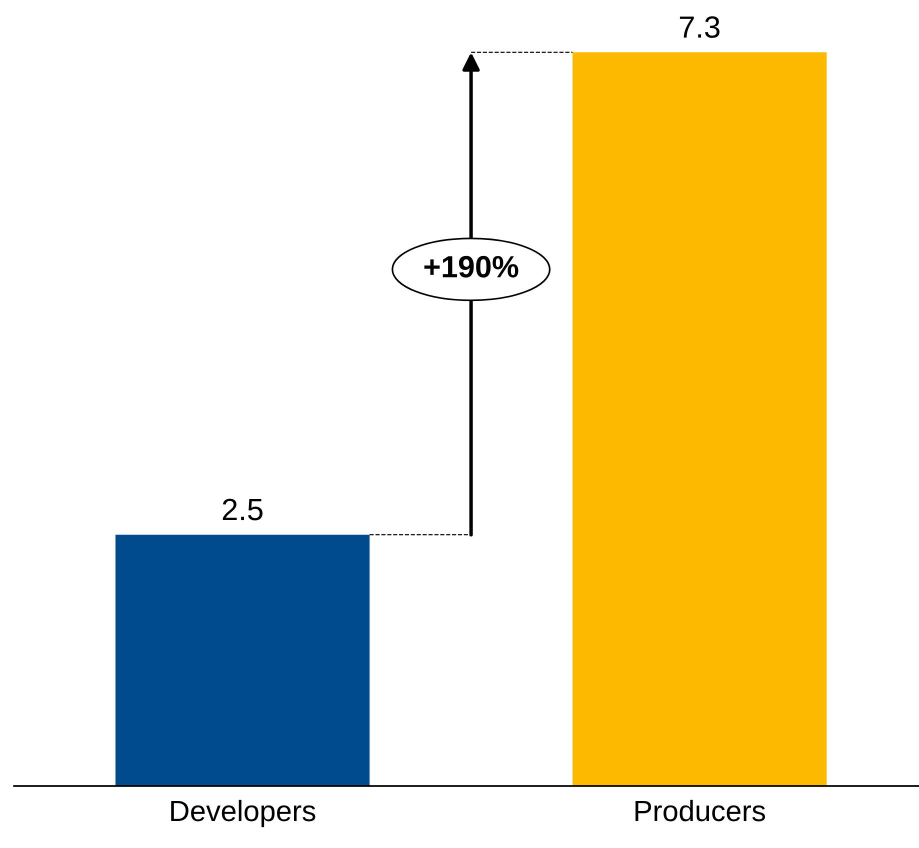 The width and height of the screenshot is (919, 848). I want to click on data-label: 7.3, so click(700, 27).